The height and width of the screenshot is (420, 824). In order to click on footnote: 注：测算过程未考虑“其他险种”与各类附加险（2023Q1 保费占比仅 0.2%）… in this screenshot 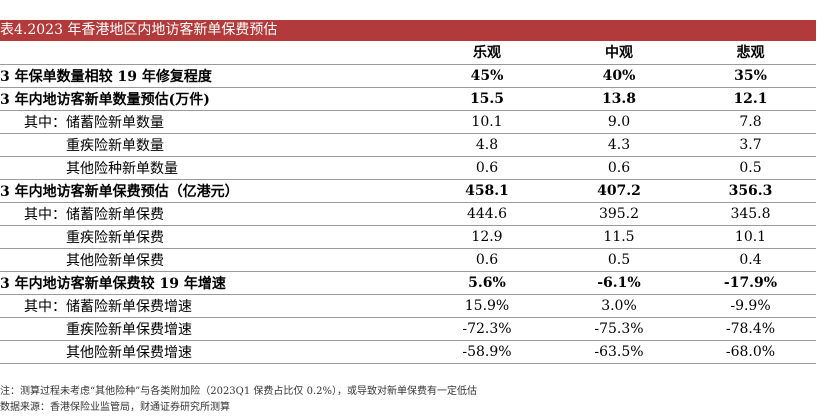, I will do `click(238, 391)`.